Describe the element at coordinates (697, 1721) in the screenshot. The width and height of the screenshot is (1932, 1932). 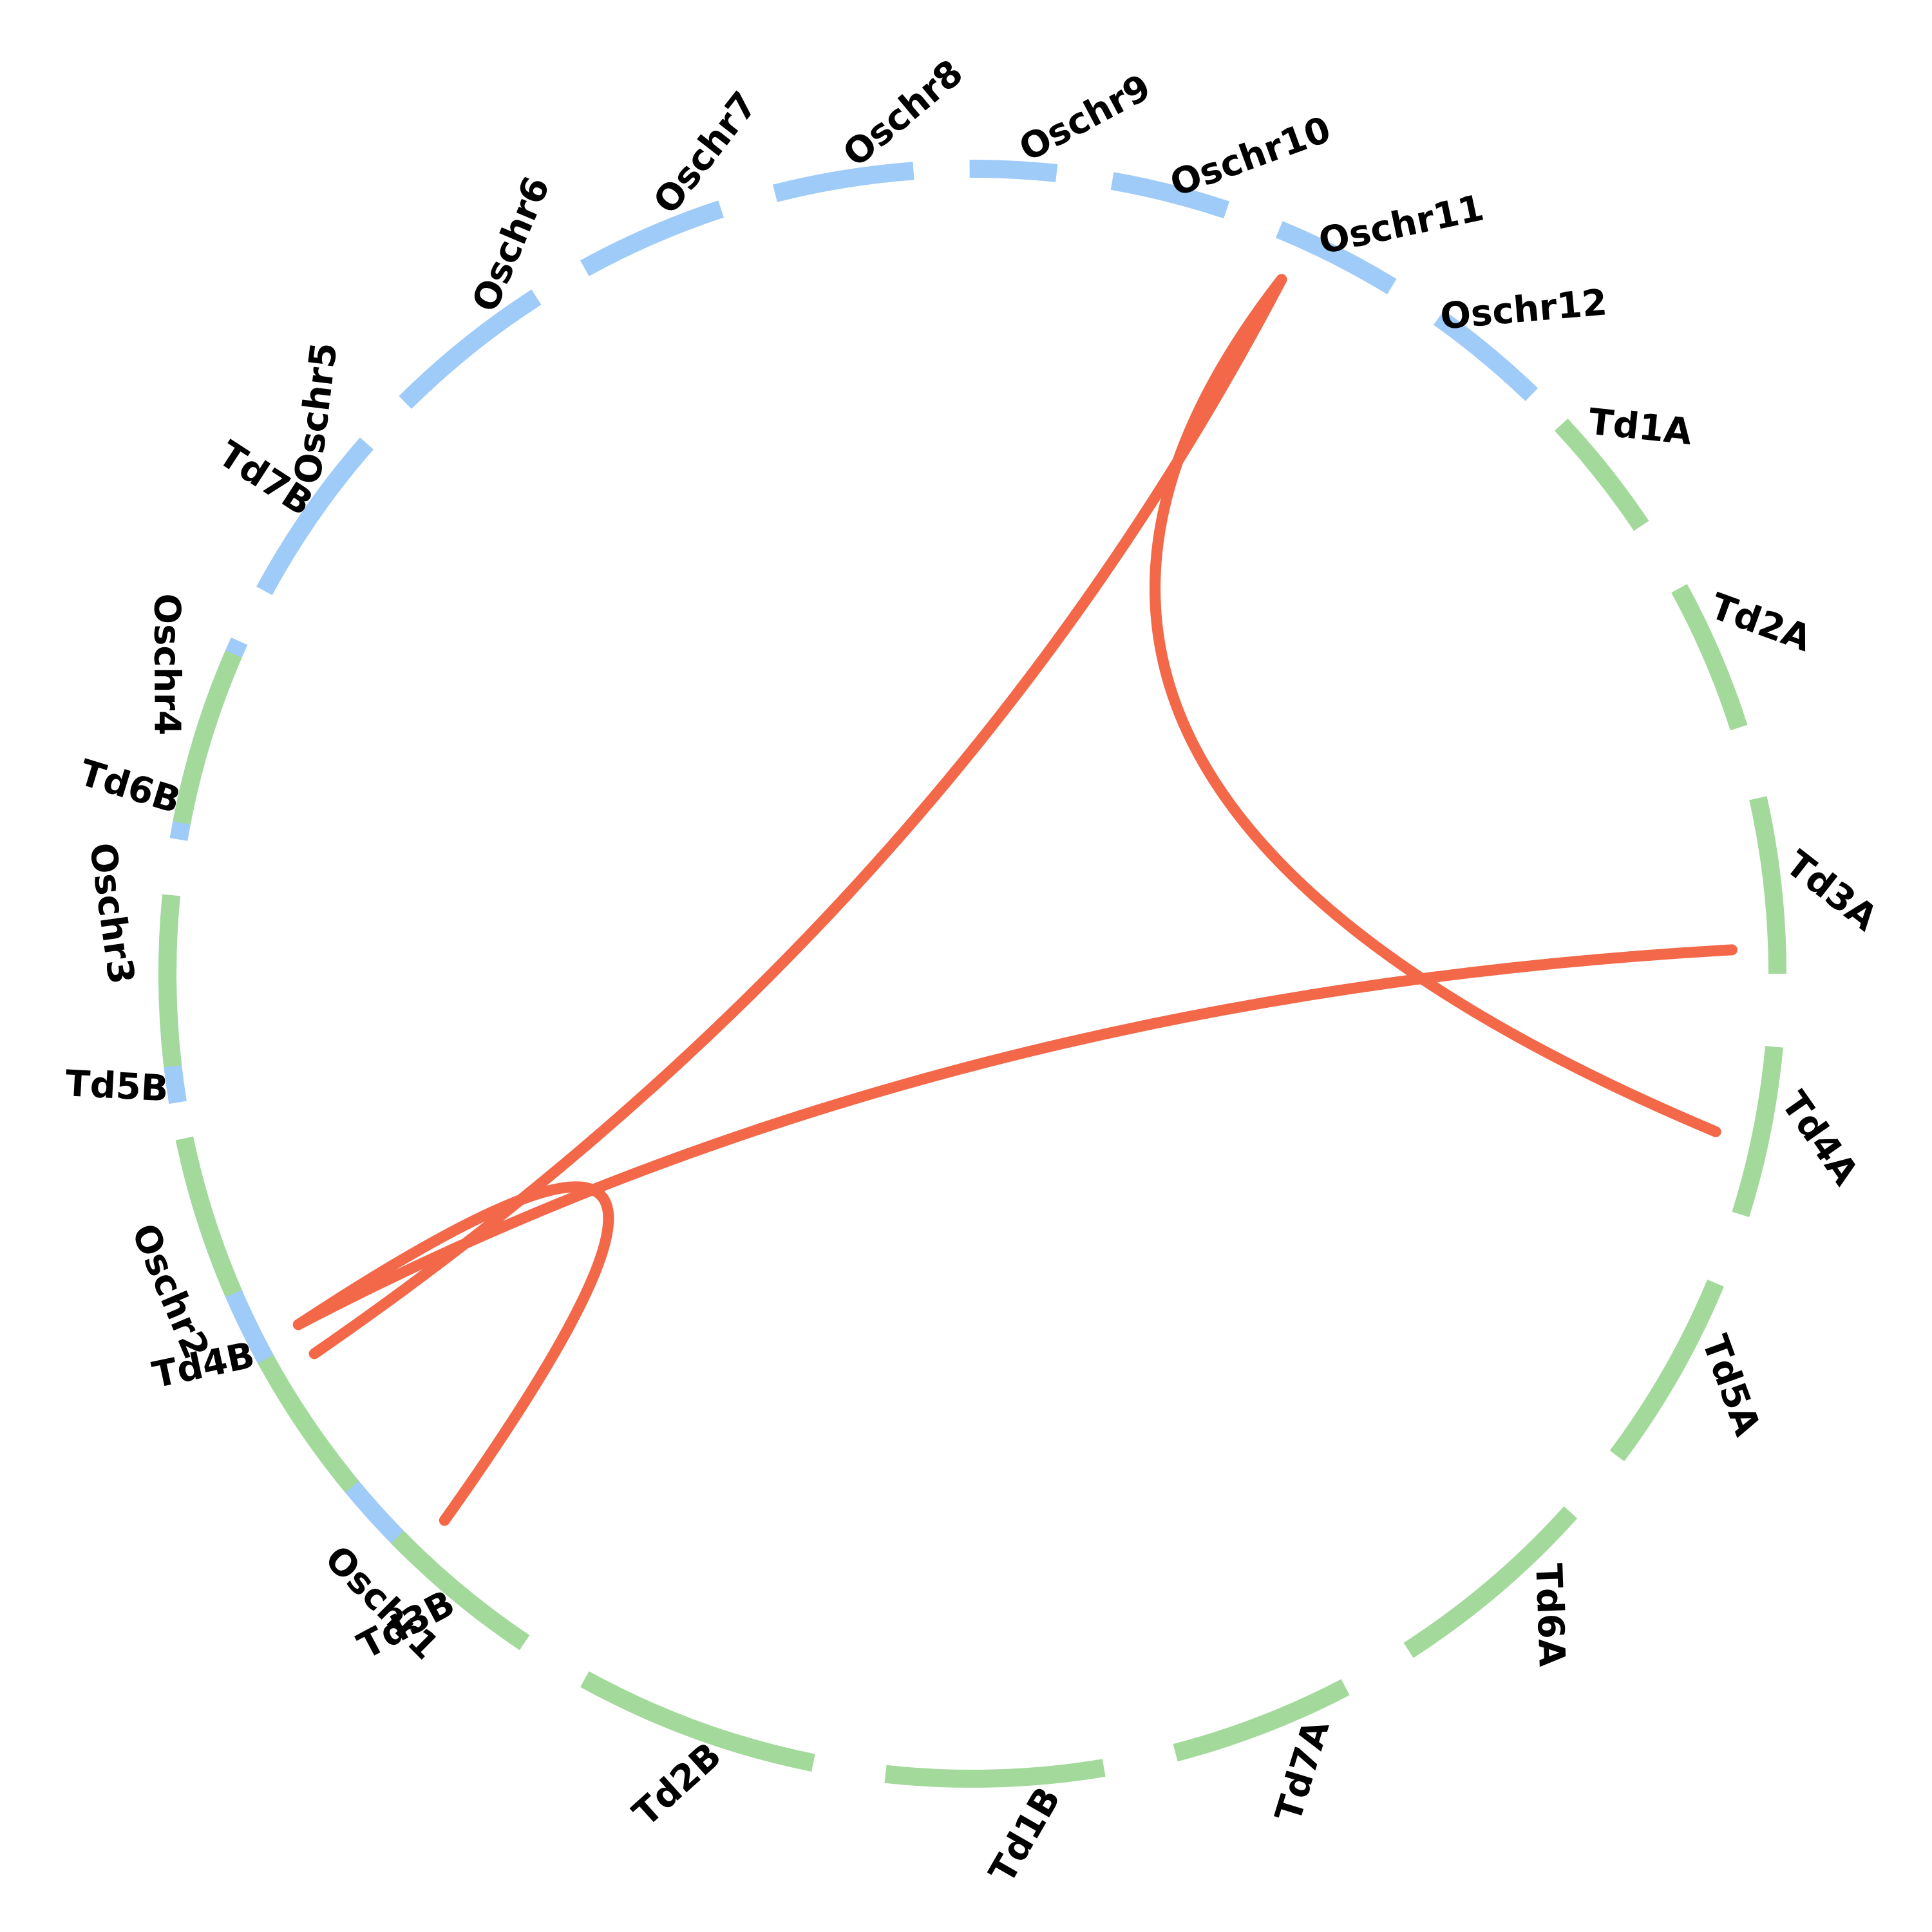
I see `chromosome-arc-td2b` at that location.